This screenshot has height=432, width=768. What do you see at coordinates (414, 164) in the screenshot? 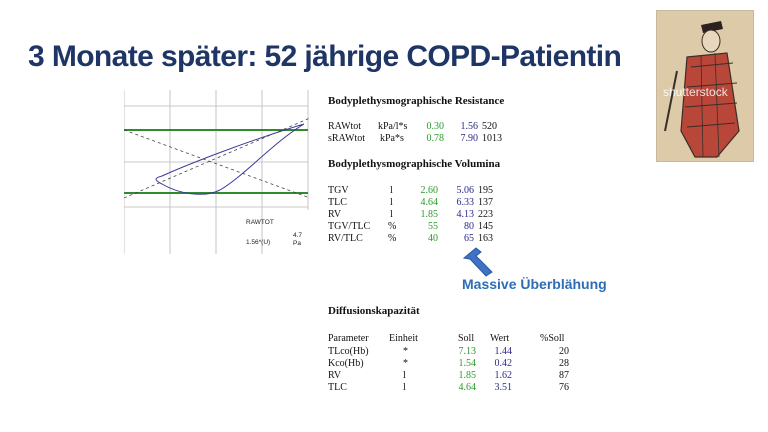
I see `volumina-heading: Bodyplethysmographische Volumina` at bounding box center [414, 164].